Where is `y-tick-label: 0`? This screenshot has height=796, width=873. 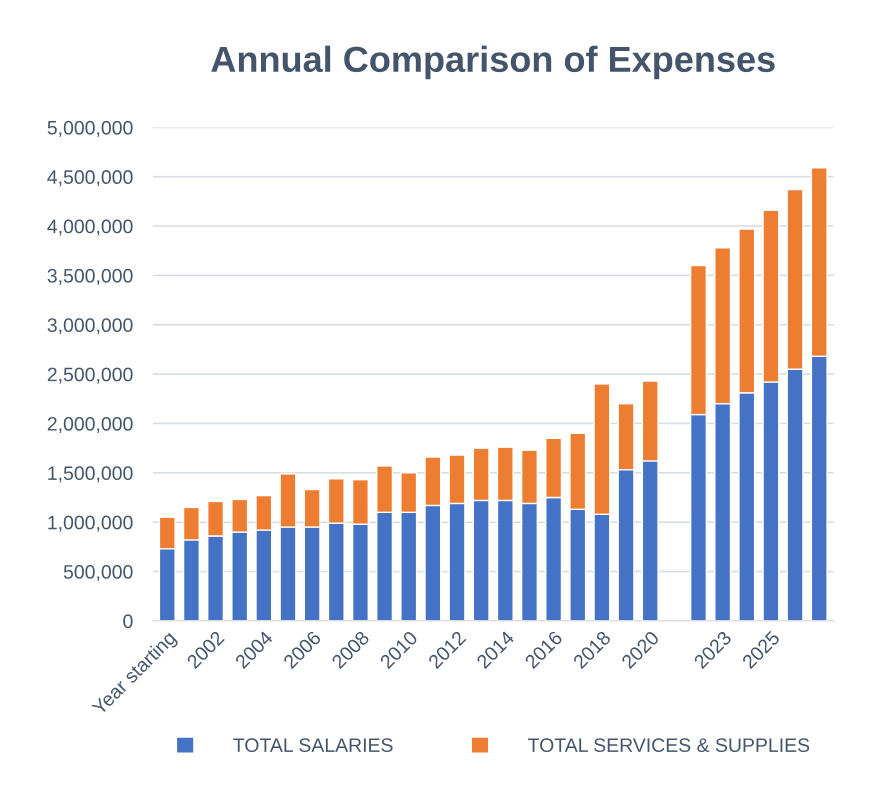 y-tick-label: 0 is located at coordinates (128, 621).